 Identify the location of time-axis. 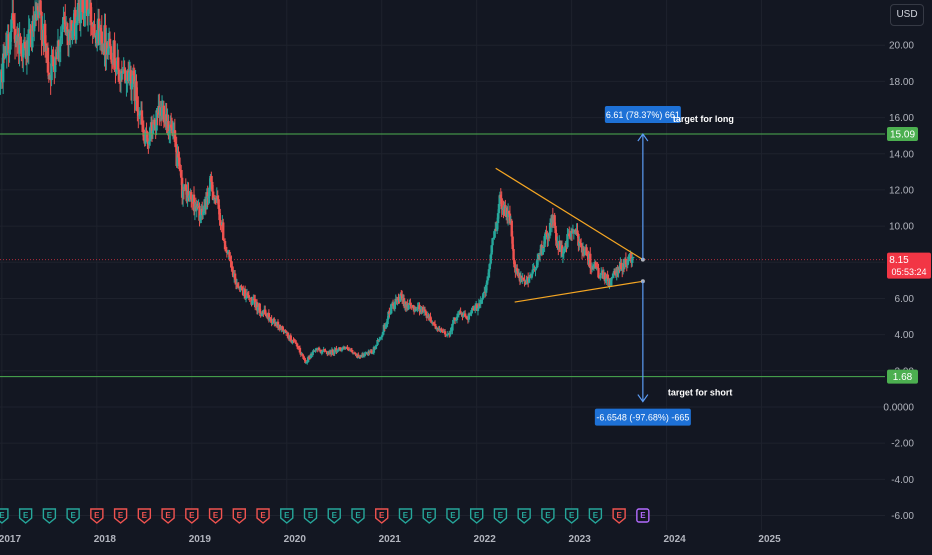
(466, 540).